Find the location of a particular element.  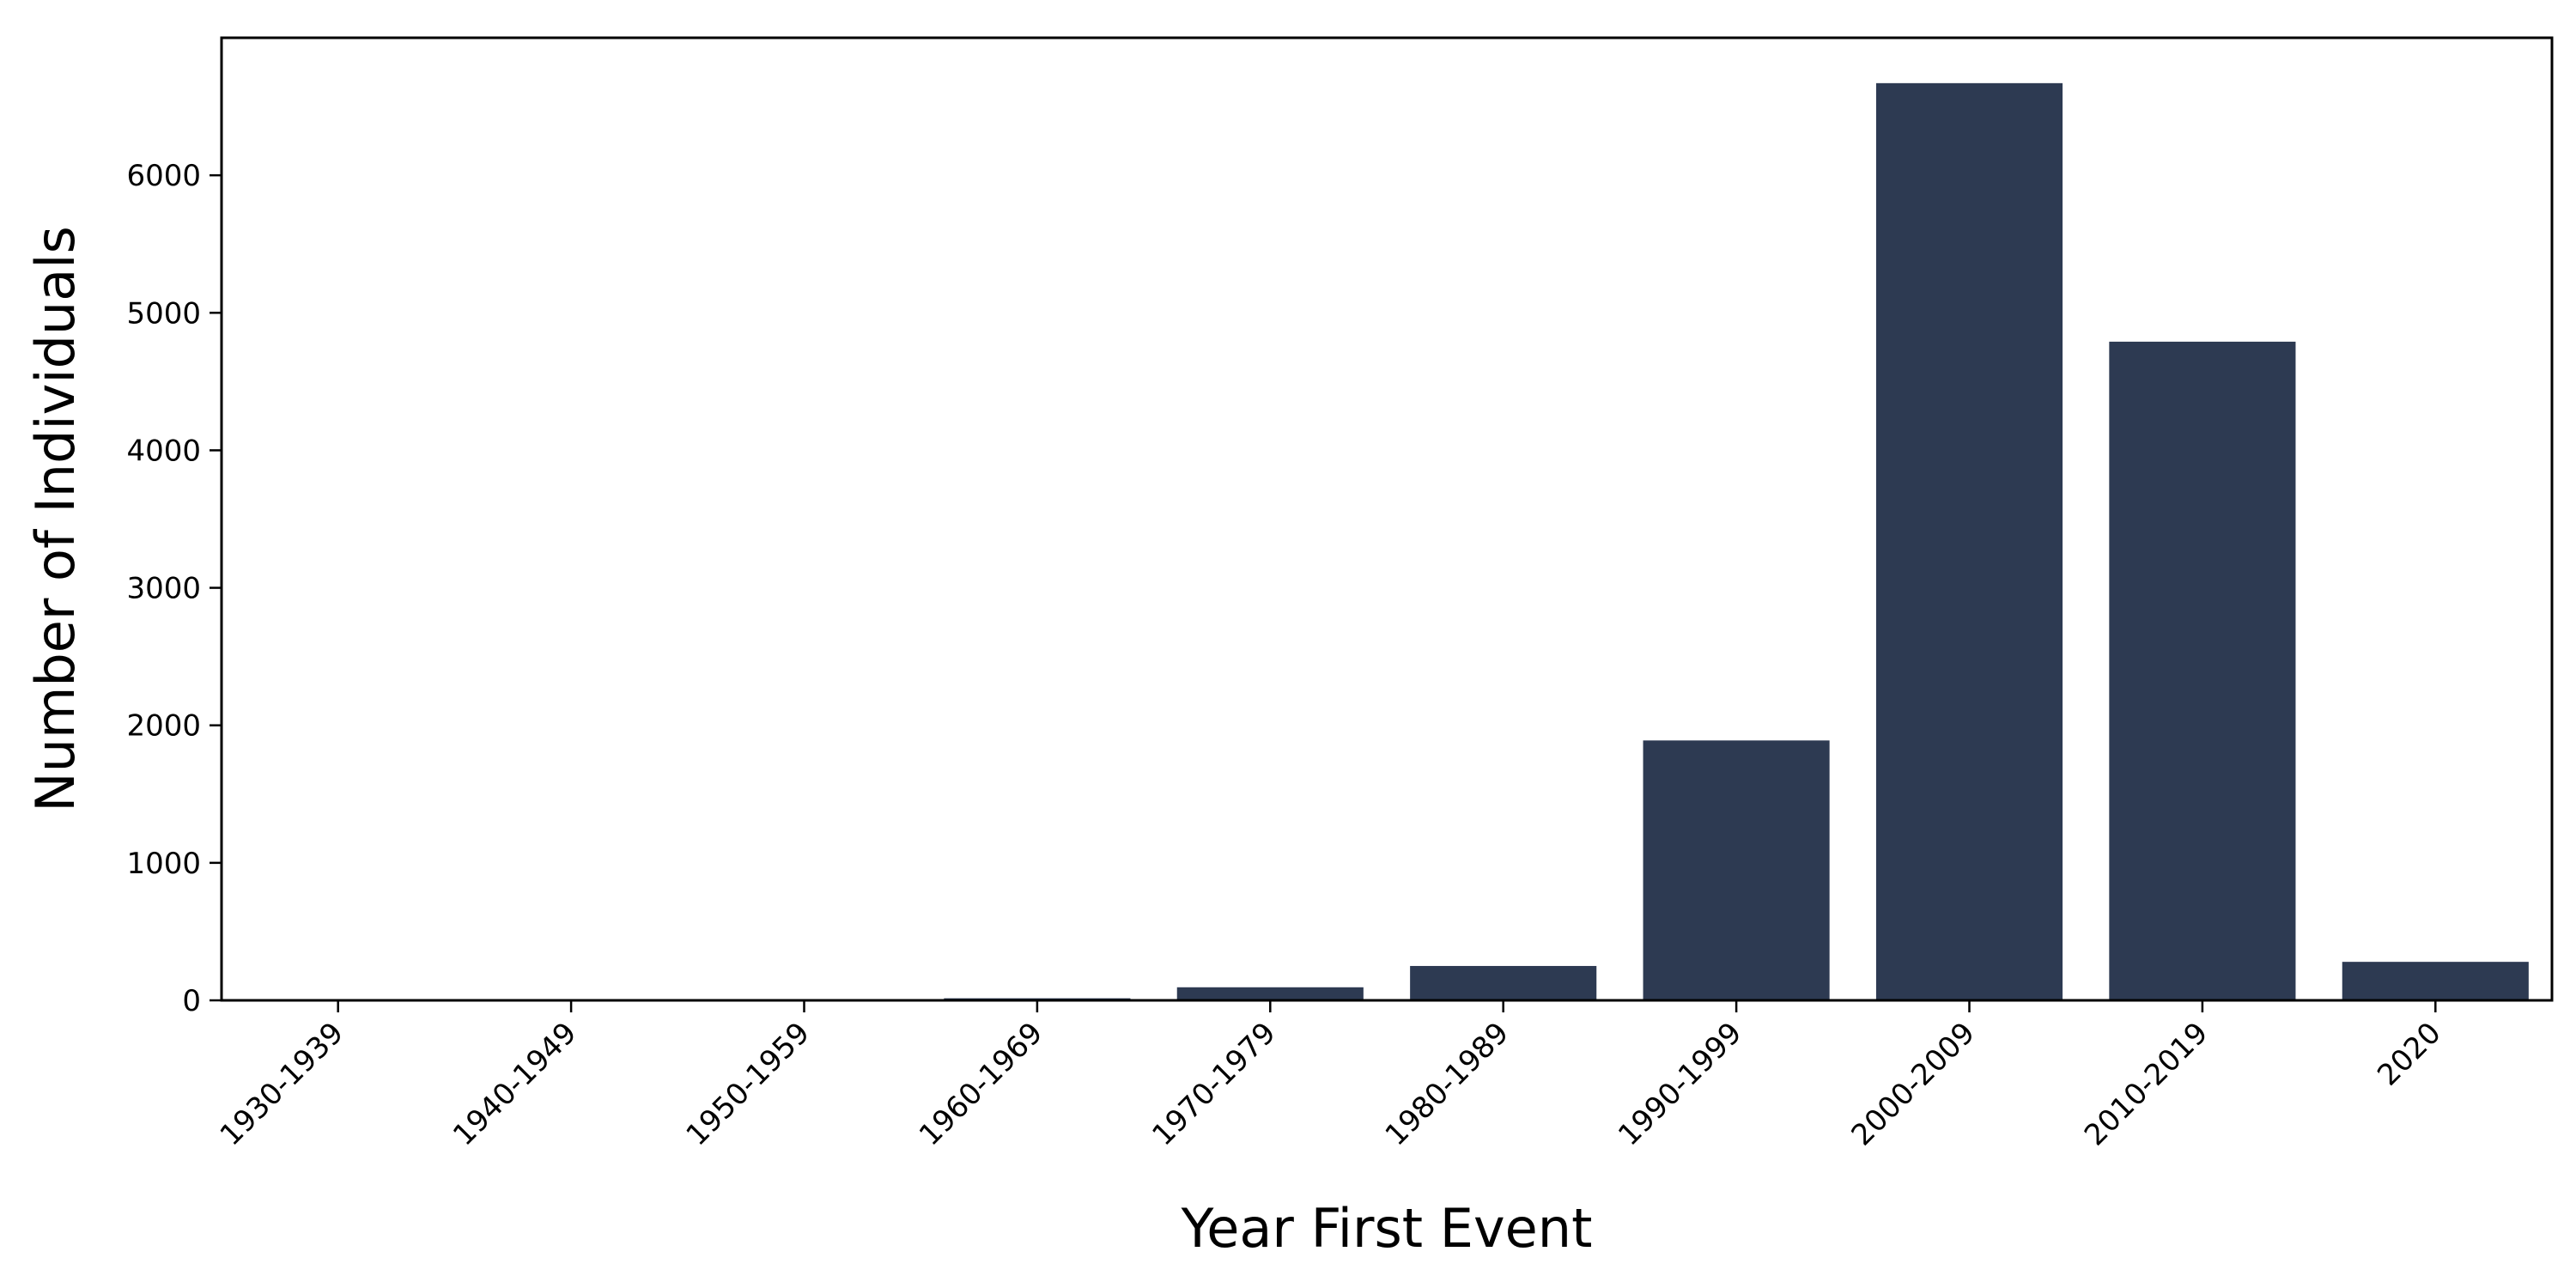

bar-1980-1989 is located at coordinates (1503, 983).